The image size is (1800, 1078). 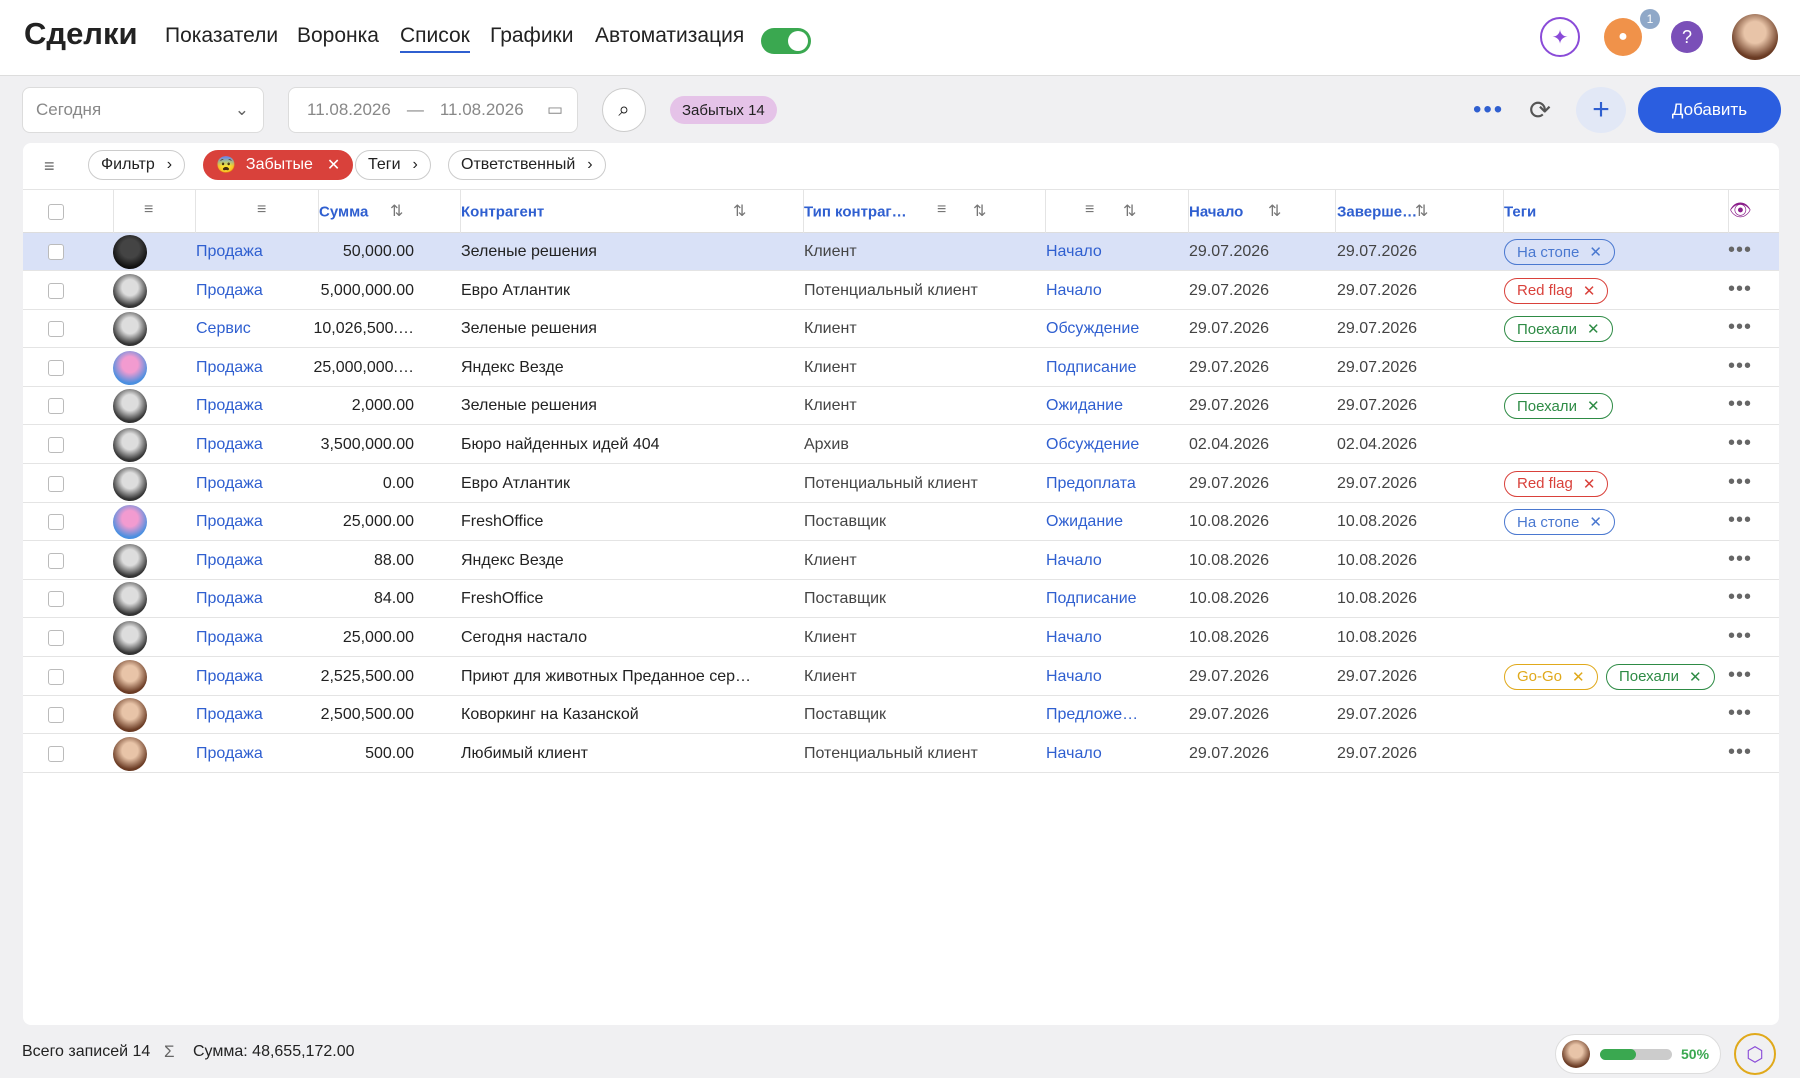 I want to click on logo-button: ⬡, so click(x=1755, y=1054).